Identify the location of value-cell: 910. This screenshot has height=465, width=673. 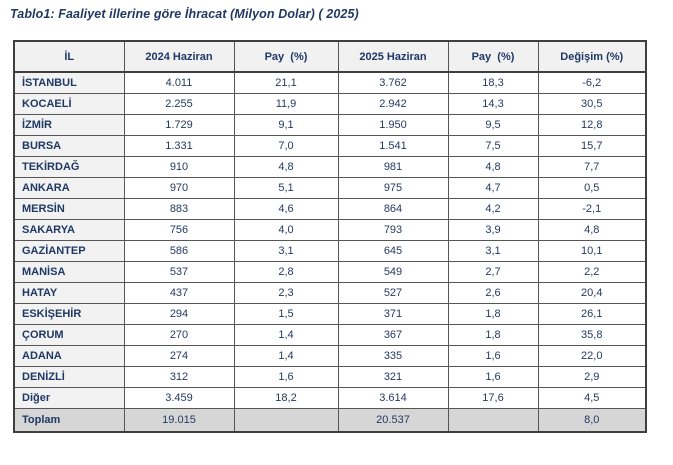
(179, 167).